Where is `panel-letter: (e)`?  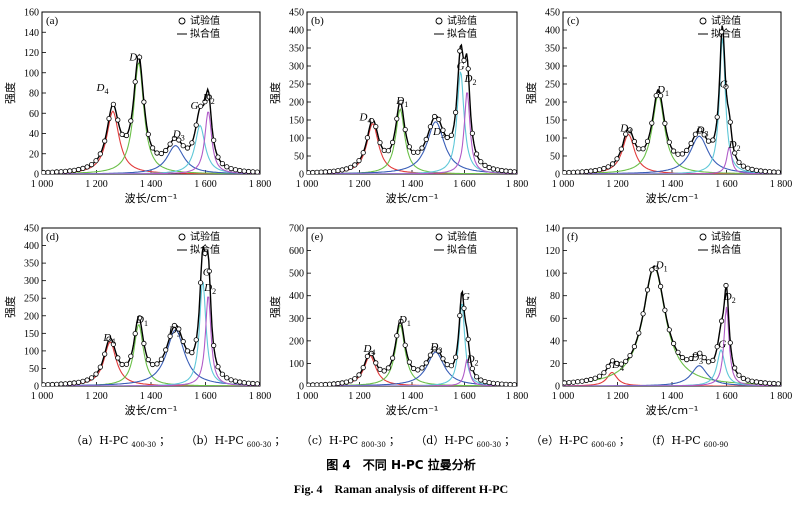 panel-letter: (e) is located at coordinates (317, 237).